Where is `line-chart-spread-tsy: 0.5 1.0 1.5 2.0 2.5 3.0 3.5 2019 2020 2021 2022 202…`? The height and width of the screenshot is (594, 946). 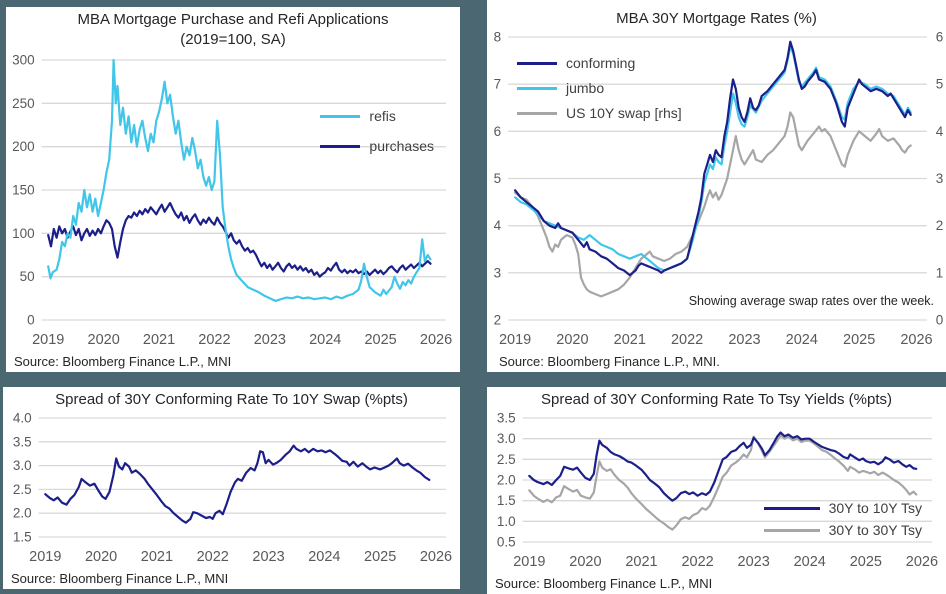 line-chart-spread-tsy: 0.5 1.0 1.5 2.0 2.5 3.0 3.5 2019 2020 2021 2022 202… is located at coordinates (717, 491).